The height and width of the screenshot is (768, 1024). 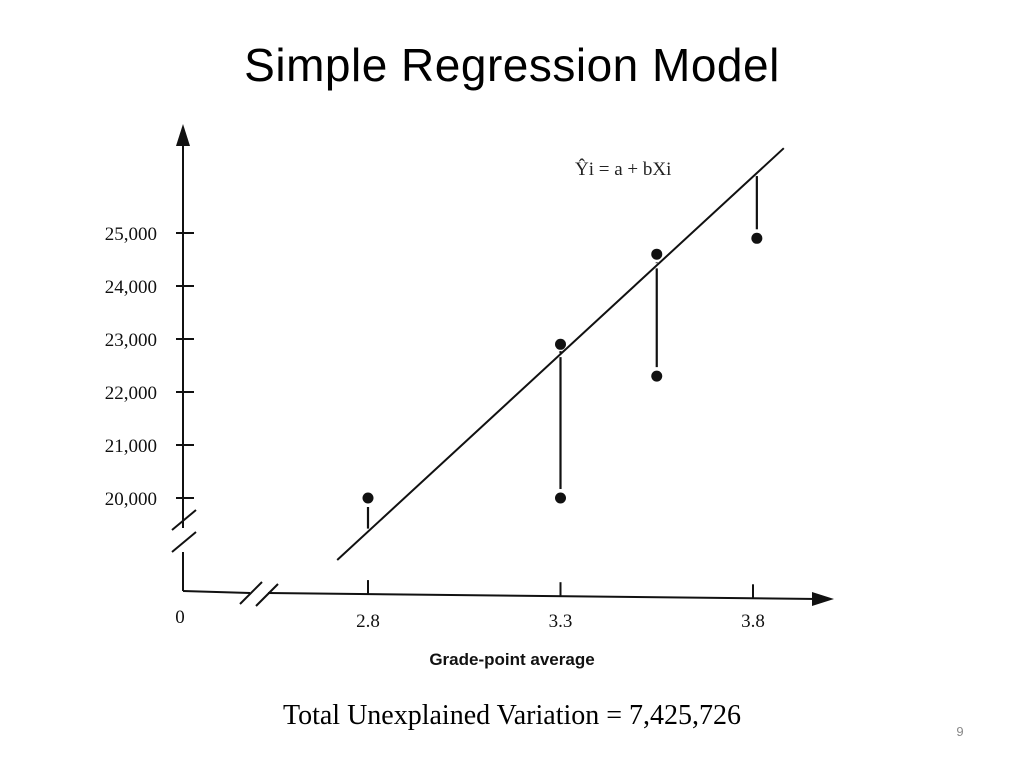 I want to click on y-tick-label: 20,000, so click(x=131, y=499).